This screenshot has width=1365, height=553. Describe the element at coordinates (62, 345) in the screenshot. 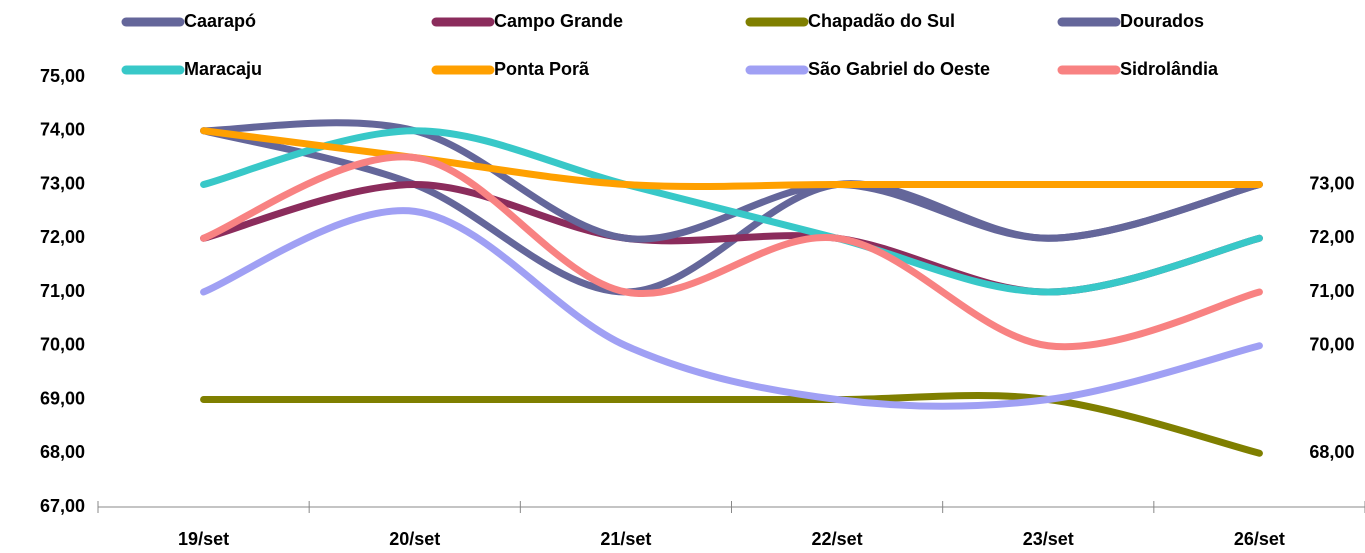

I see `y-tick-label: 70,00` at that location.